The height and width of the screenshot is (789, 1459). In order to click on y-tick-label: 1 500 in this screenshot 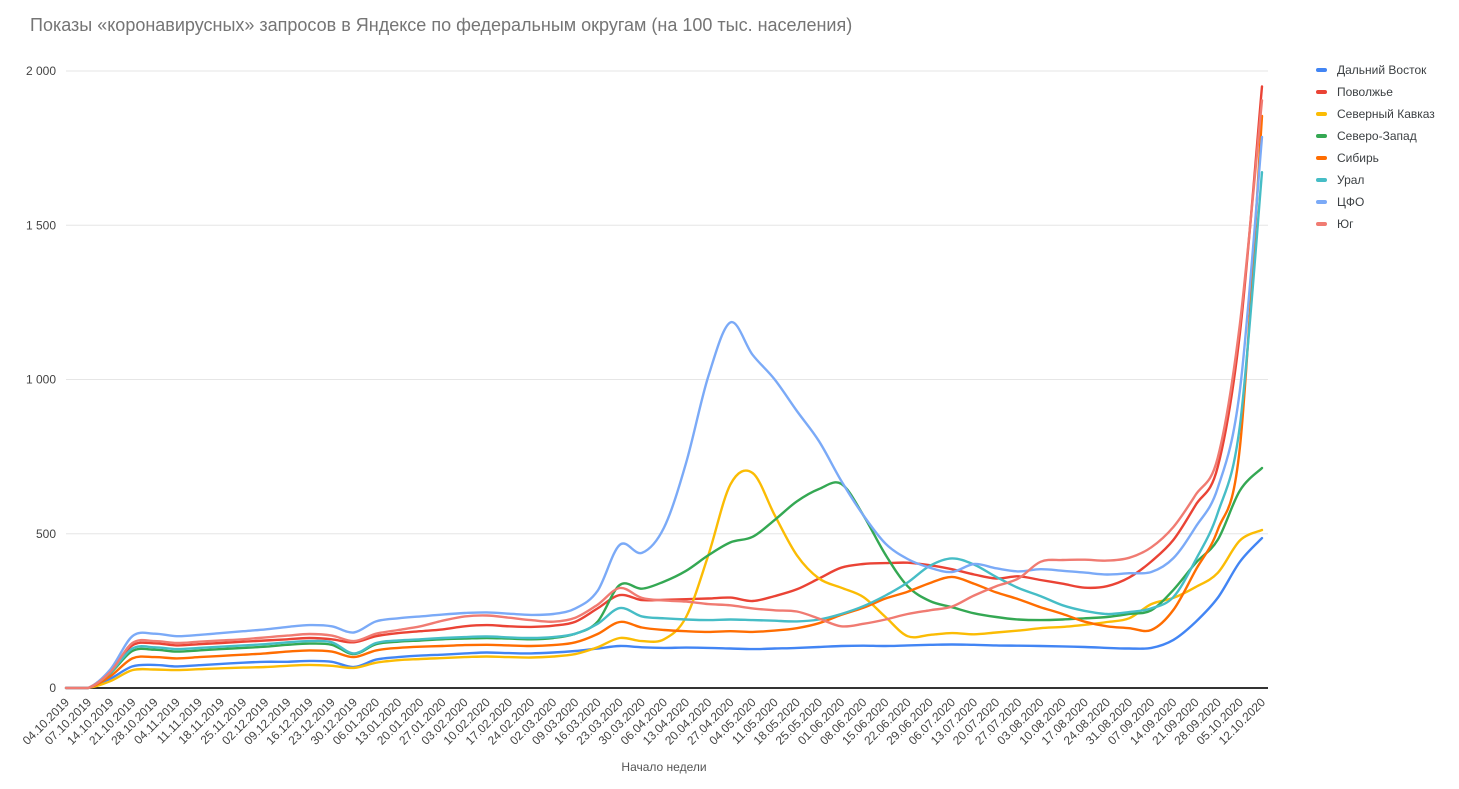, I will do `click(41, 225)`.